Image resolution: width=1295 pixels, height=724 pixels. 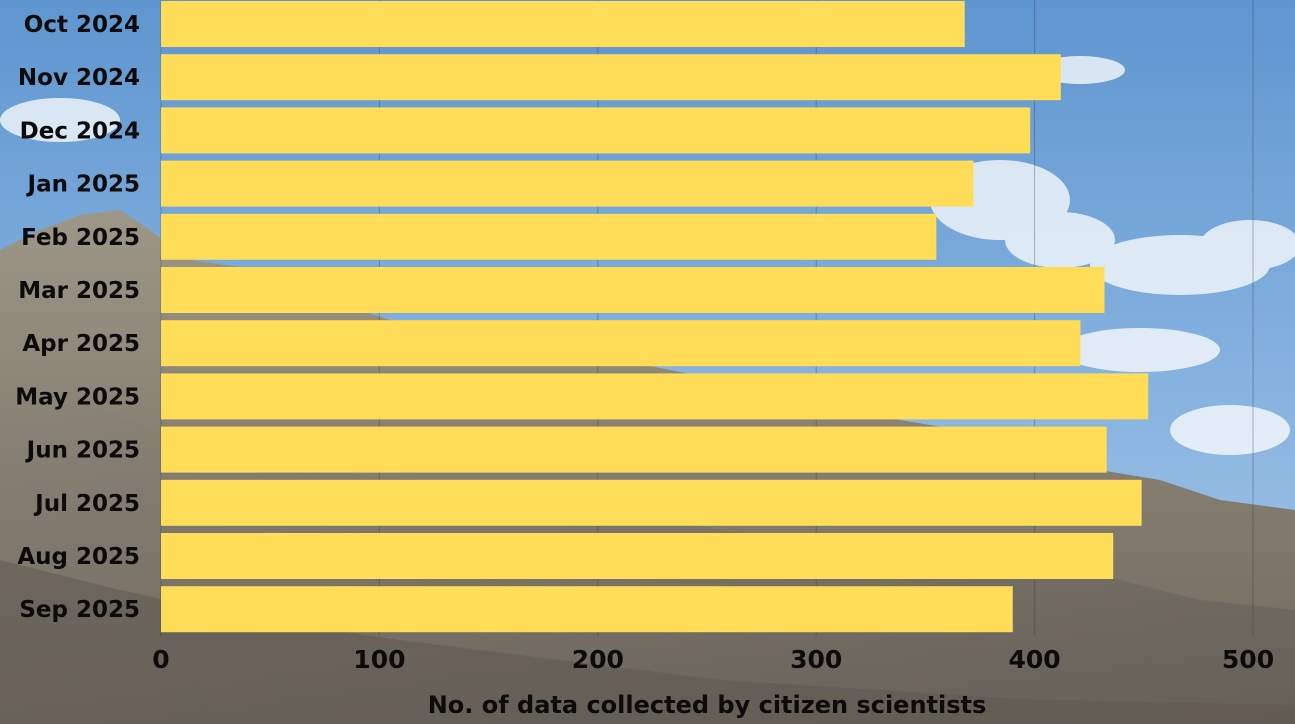 I want to click on x-tick-label: 500, so click(x=1248, y=659).